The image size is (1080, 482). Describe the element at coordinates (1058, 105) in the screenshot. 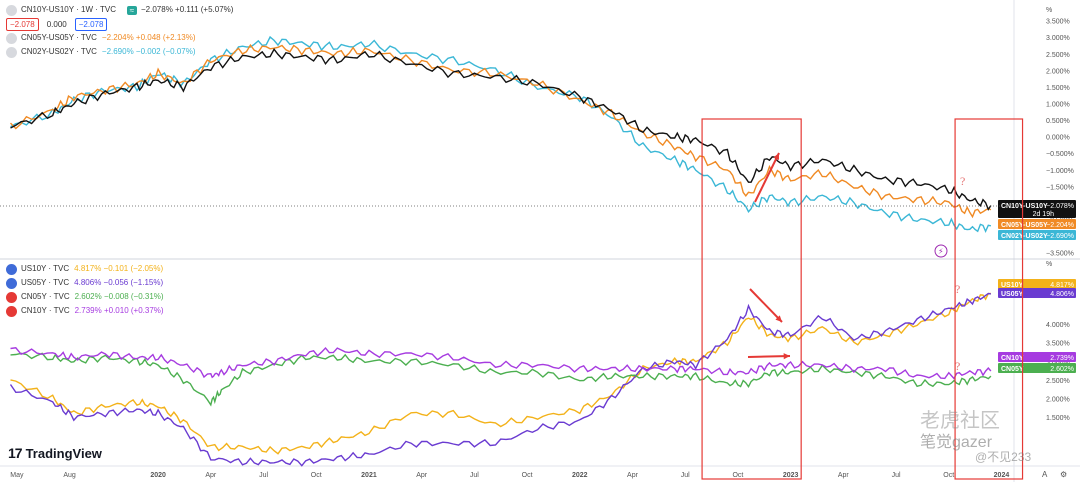

I see `y-tick-label: 1.000%` at that location.